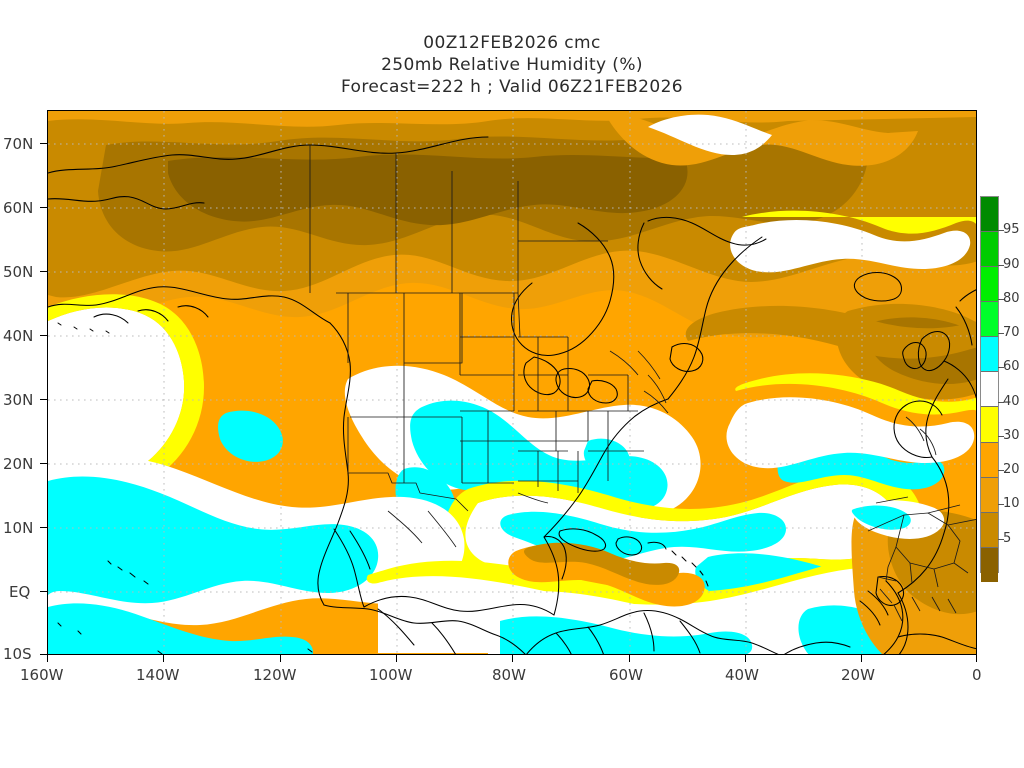  Describe the element at coordinates (629, 658) in the screenshot. I see `lon-tick-60W` at that location.